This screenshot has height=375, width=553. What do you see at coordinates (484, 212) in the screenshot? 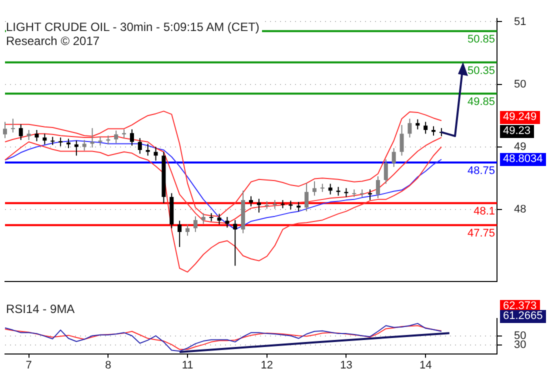
I see `ref-line-label: 48.1` at bounding box center [484, 212].